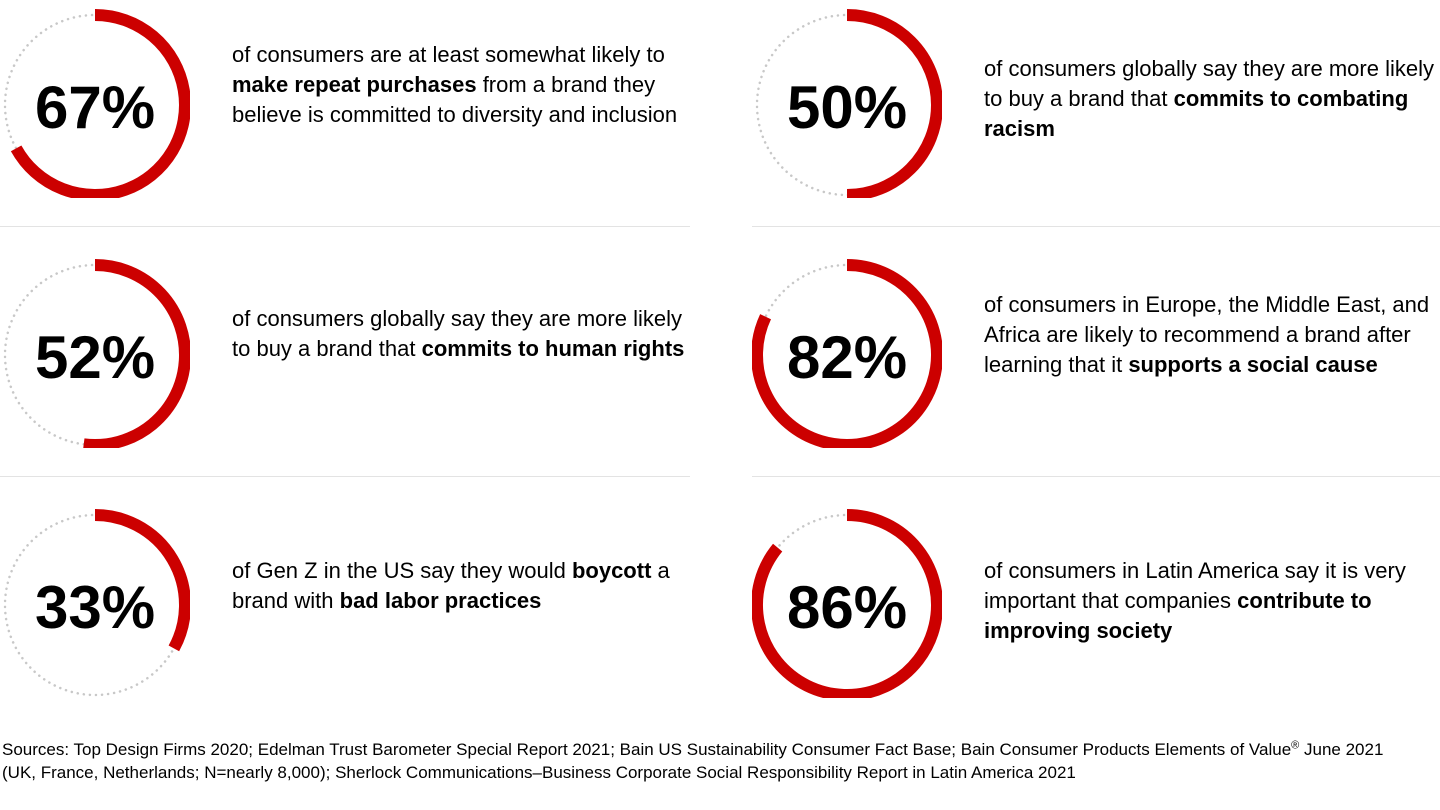 This screenshot has width=1440, height=810. I want to click on desc-text-mid: a brand with, so click(451, 585).